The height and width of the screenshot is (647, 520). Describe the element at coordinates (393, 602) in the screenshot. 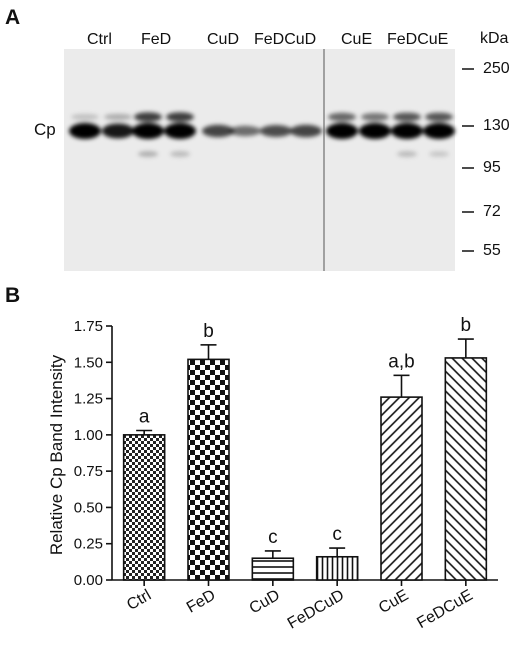

I see `x-tick-label: CuE` at that location.